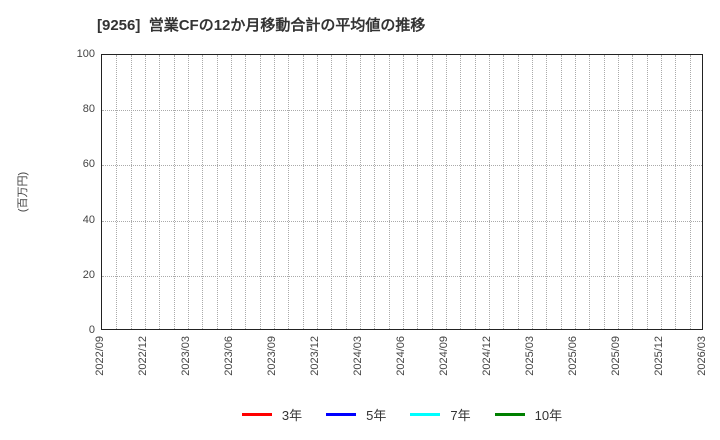  What do you see at coordinates (530, 356) in the screenshot?
I see `x-tick-label: 2025/03` at bounding box center [530, 356].